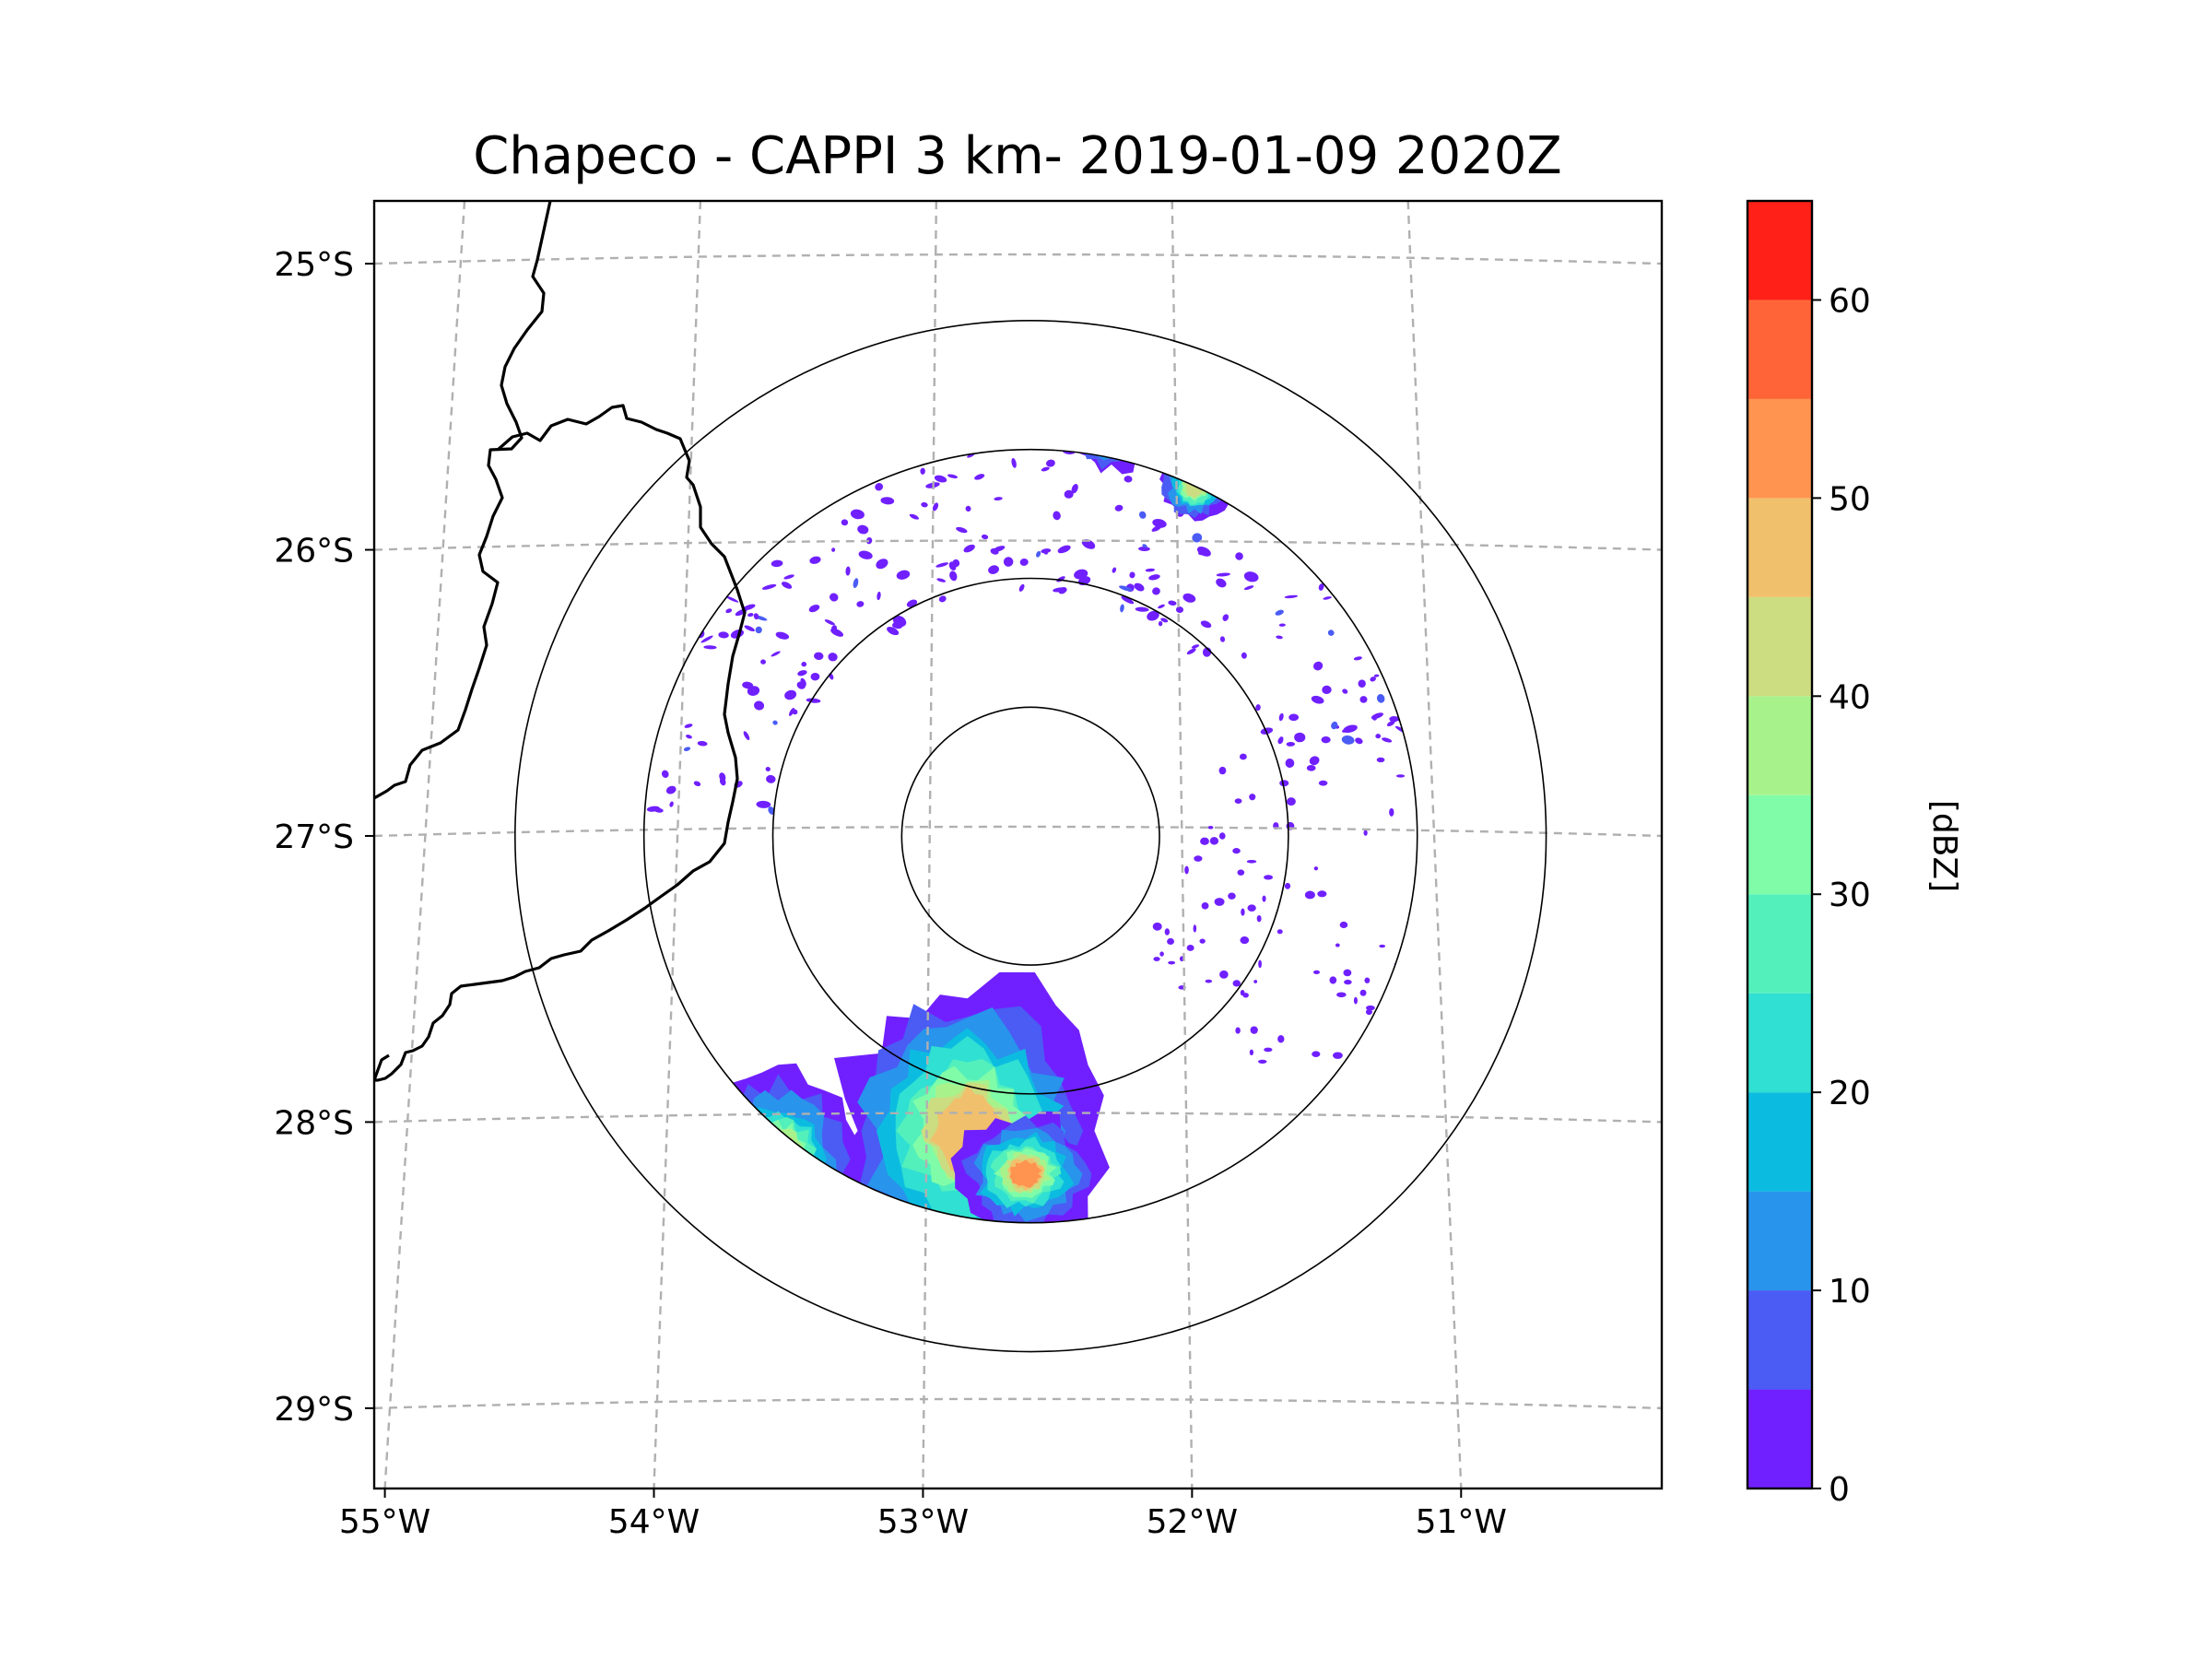 This screenshot has width=2212, height=1659. Describe the element at coordinates (1780, 844) in the screenshot. I see `colorbar-frame` at that location.